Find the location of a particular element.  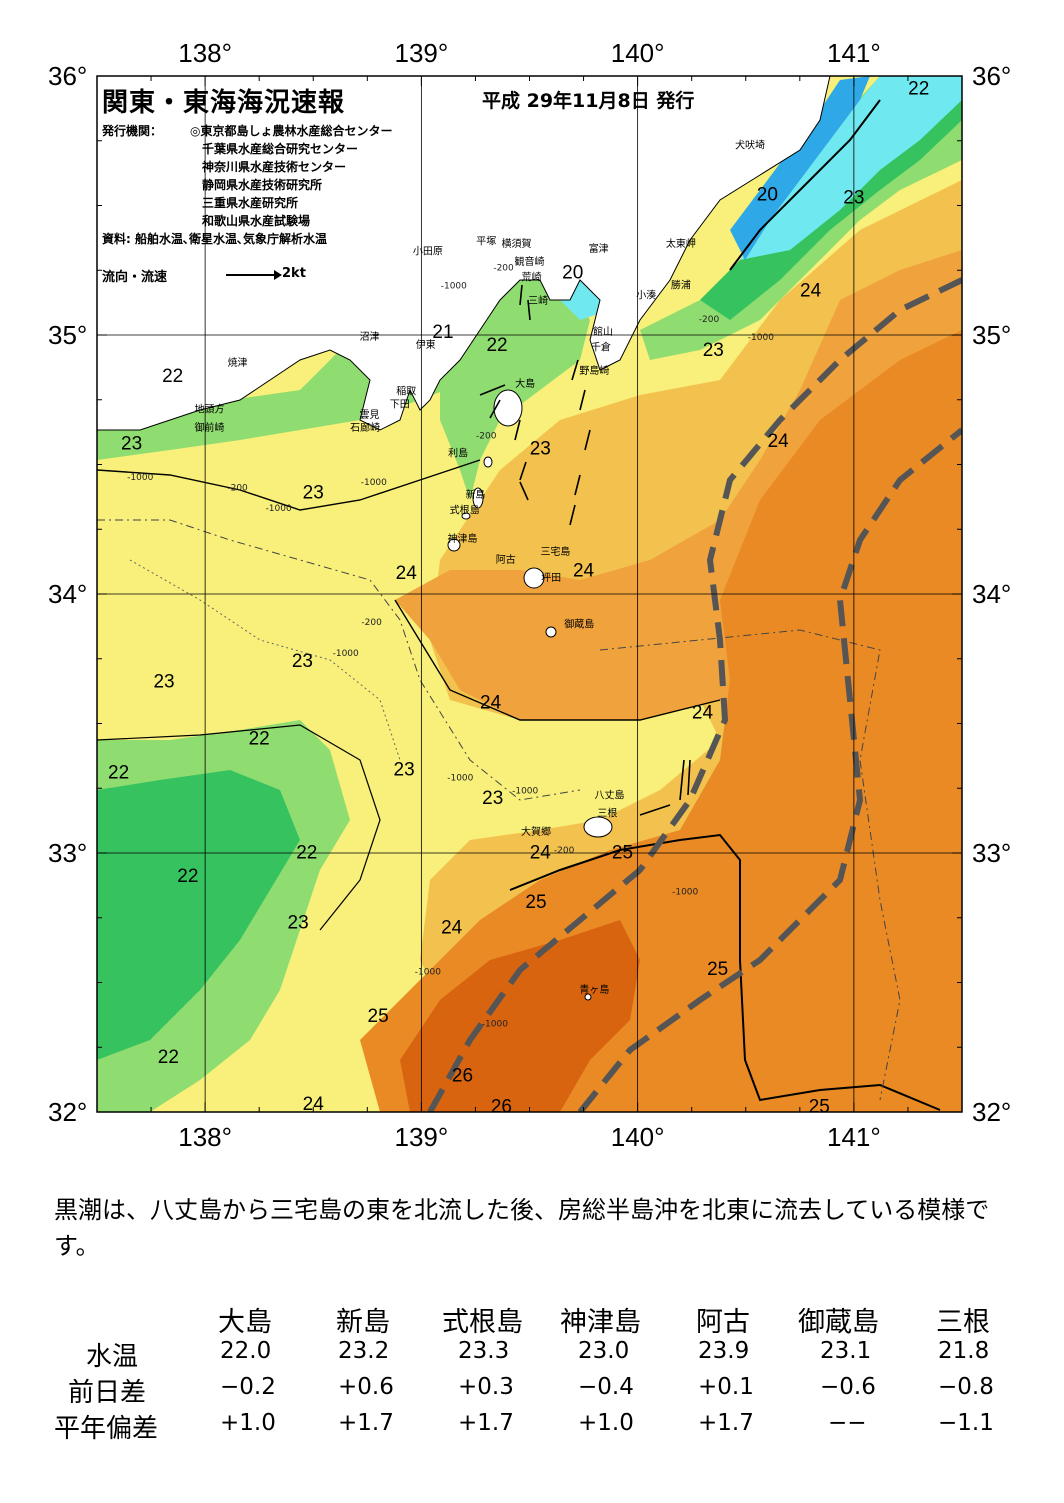

place-label: 地頭方 is located at coordinates (209, 409).